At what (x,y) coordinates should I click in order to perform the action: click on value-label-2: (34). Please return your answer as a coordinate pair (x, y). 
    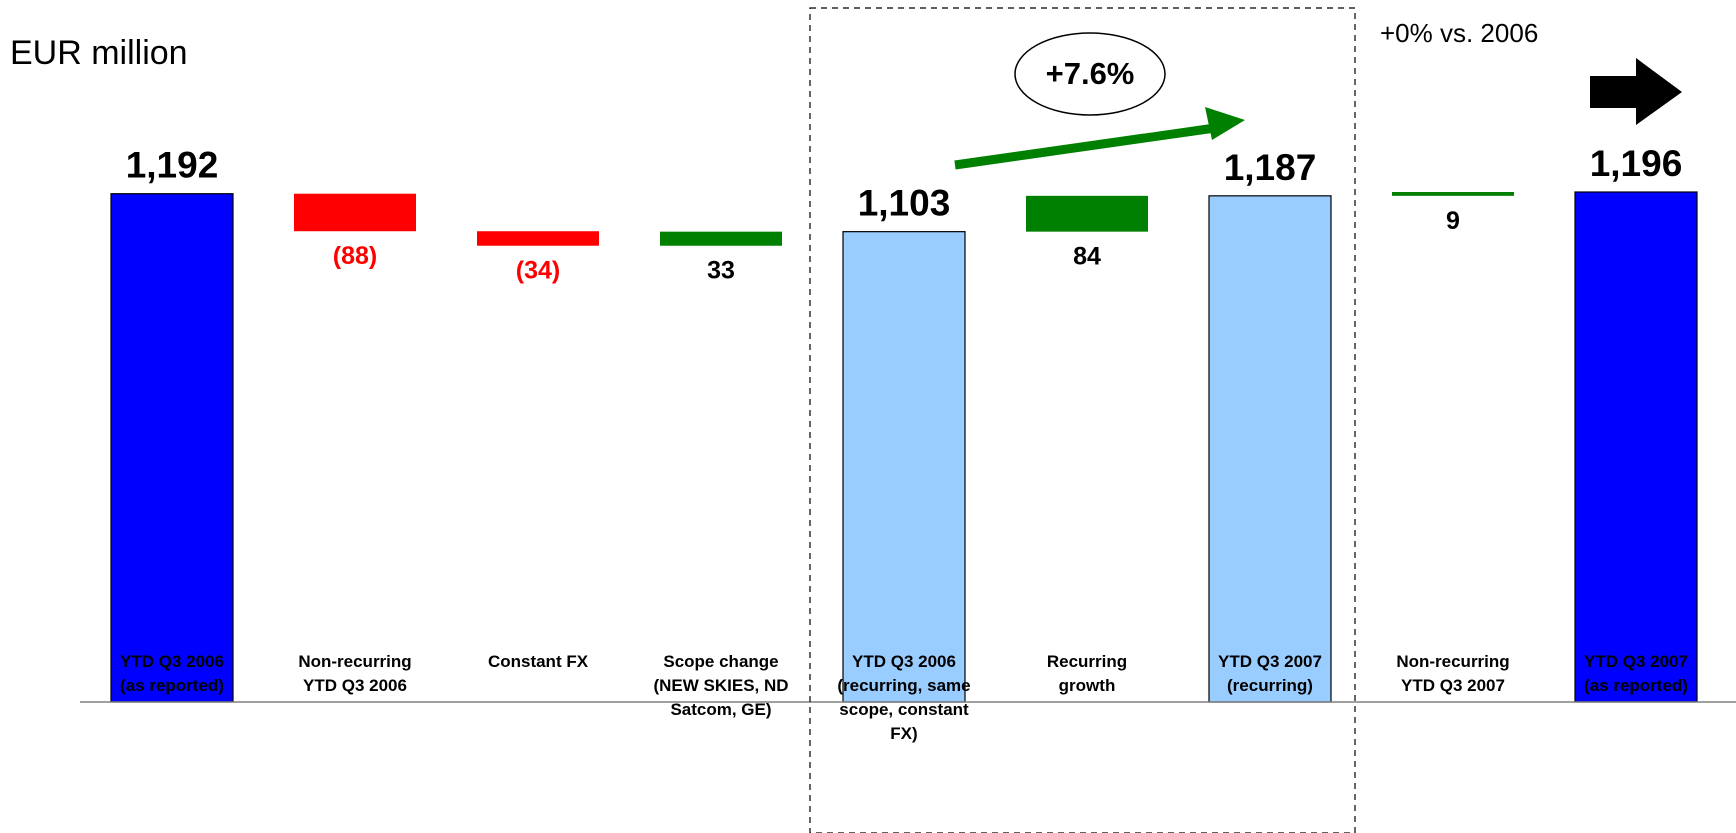
    Looking at the image, I should click on (538, 271).